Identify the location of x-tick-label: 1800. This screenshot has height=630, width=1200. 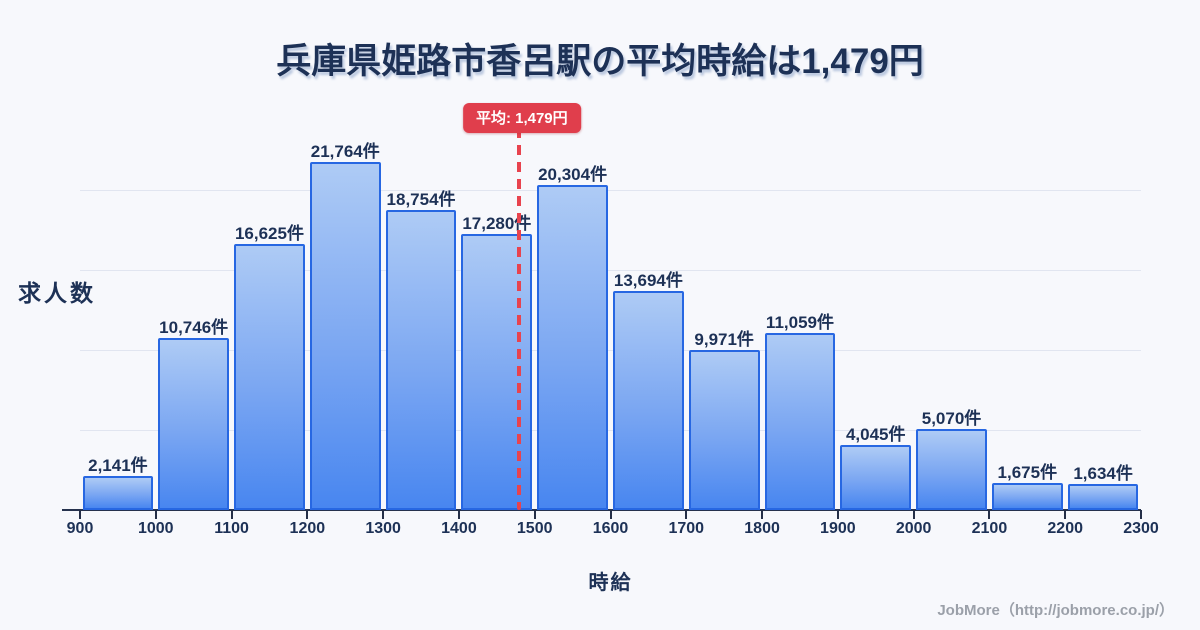
(762, 528).